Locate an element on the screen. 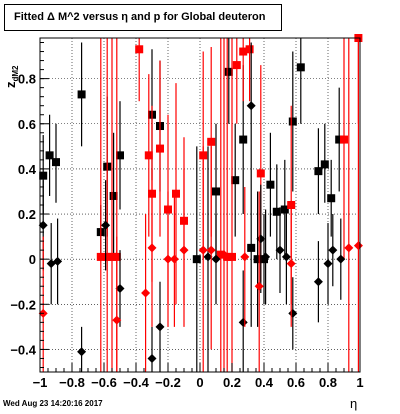 The width and height of the screenshot is (400, 414). y-tick-label: −0.2 is located at coordinates (23, 304).